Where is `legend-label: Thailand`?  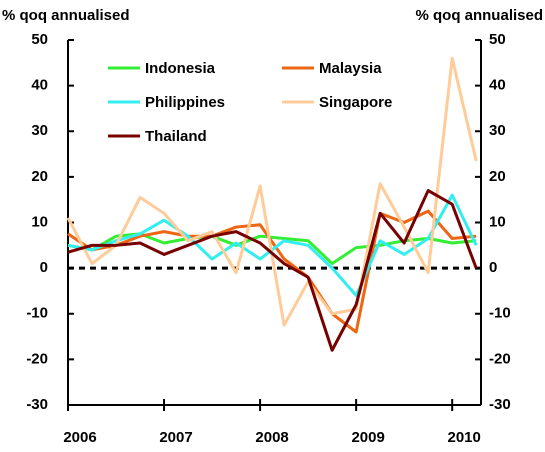 legend-label: Thailand is located at coordinates (176, 136).